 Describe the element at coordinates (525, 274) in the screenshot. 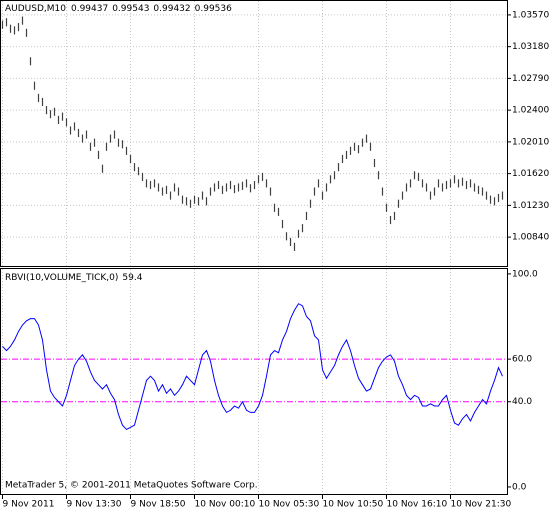

I see `y-tick-label: 100.0` at that location.